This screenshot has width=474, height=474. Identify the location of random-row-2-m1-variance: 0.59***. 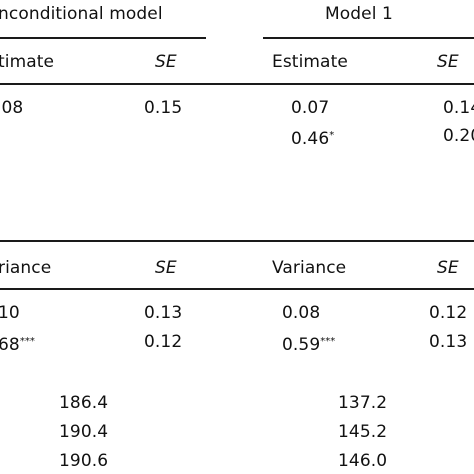
(308, 343).